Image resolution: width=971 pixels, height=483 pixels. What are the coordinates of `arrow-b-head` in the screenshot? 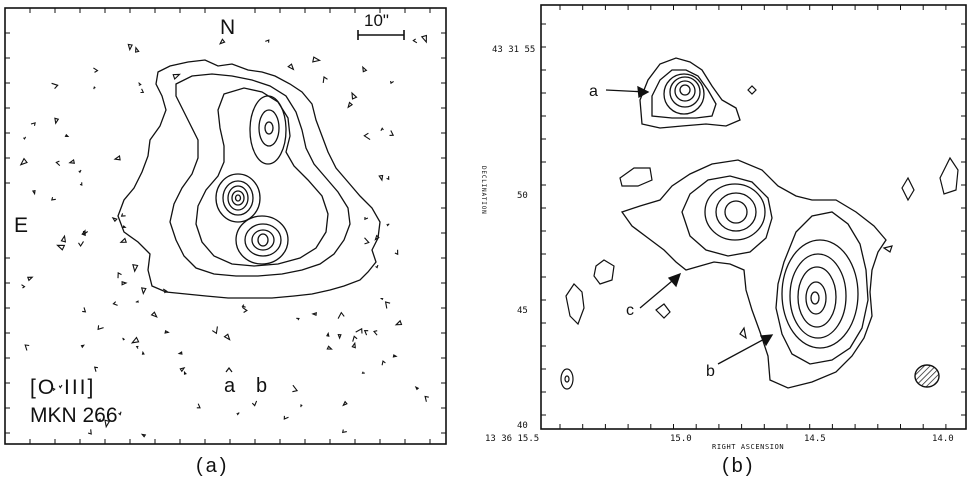 It's located at (766, 340).